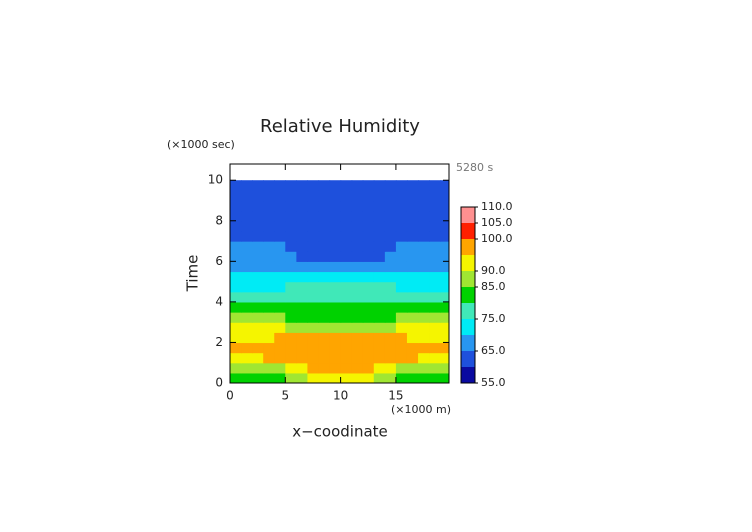  What do you see at coordinates (201, 144) in the screenshot?
I see `y-unit: (×1000 sec)` at bounding box center [201, 144].